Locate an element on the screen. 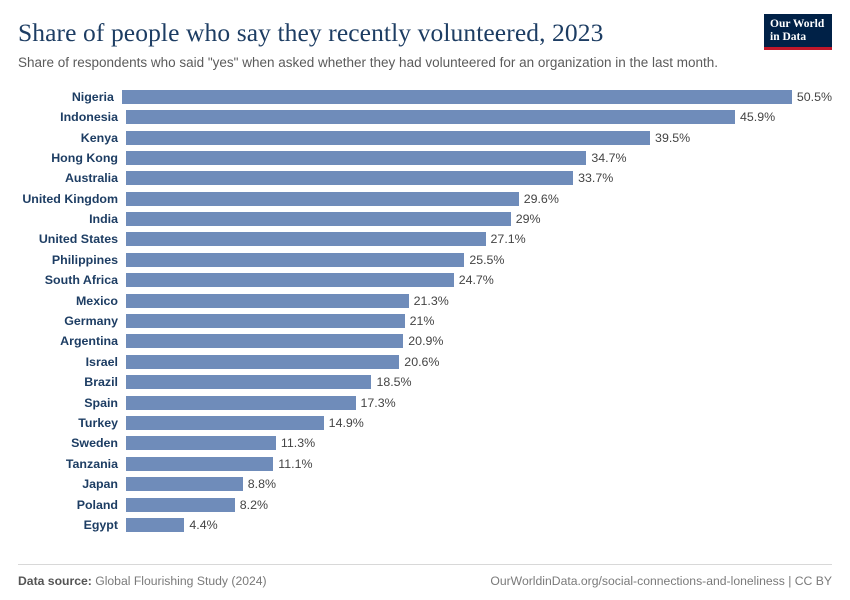  bar-category-label: India is located at coordinates (103, 219).